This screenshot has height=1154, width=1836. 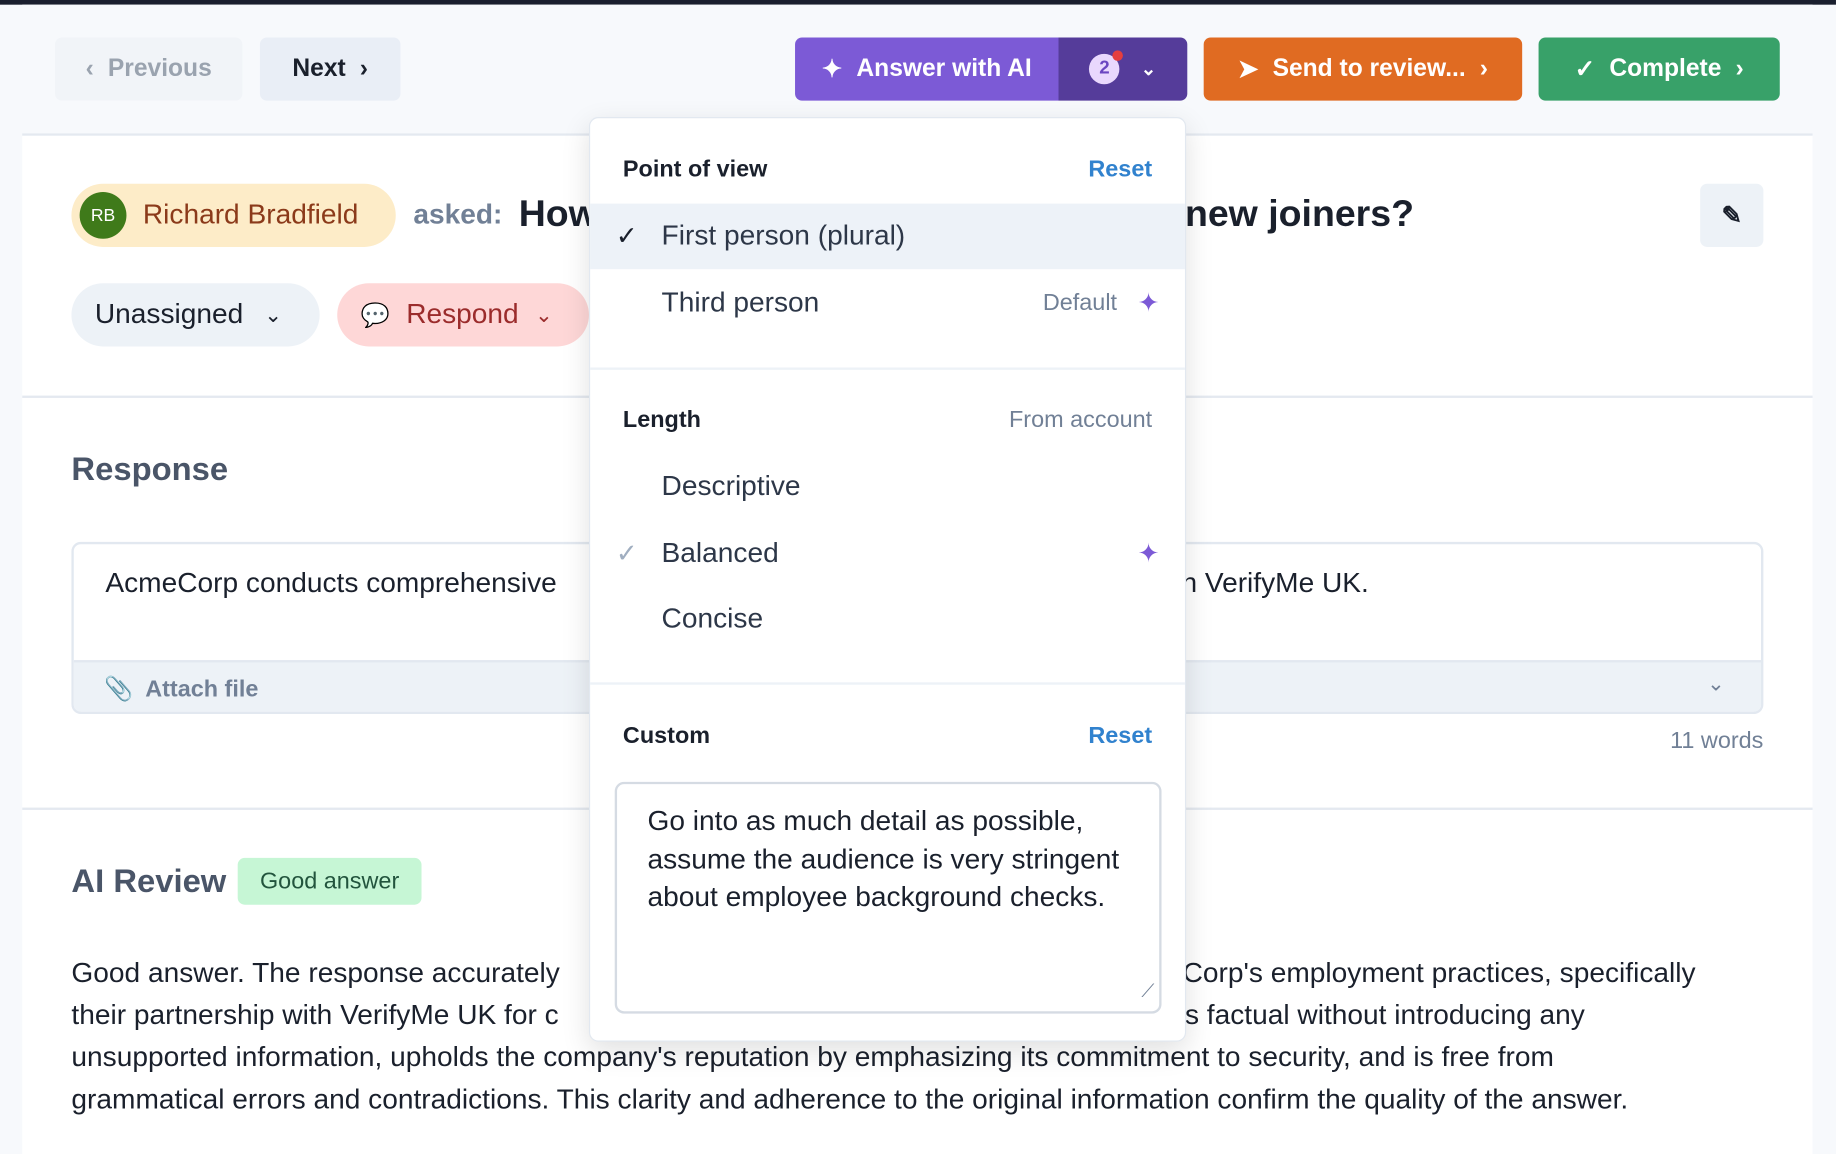 What do you see at coordinates (695, 169) in the screenshot?
I see `point-of-view-heading: Point of view` at bounding box center [695, 169].